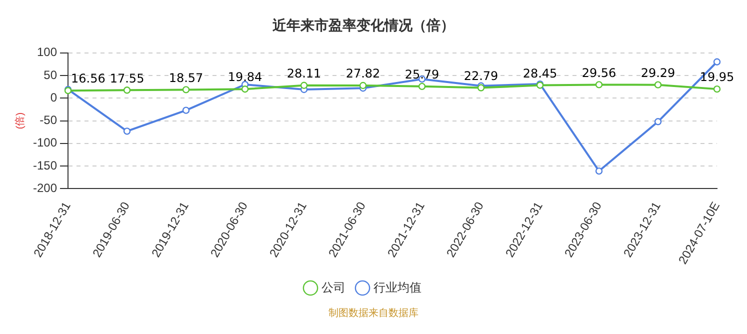 Image resolution: width=747 pixels, height=334 pixels. What do you see at coordinates (540, 73) in the screenshot?
I see `data-label: 28.45` at bounding box center [540, 73].